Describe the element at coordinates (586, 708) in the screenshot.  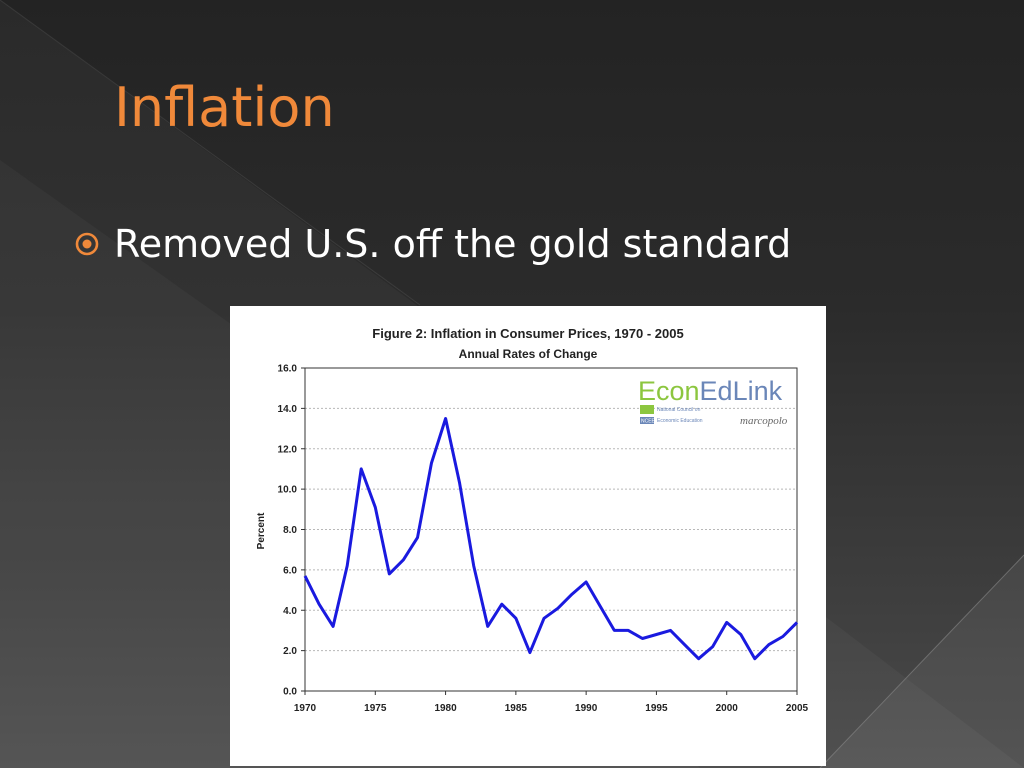
I see `x-tick-label: 1990` at that location.